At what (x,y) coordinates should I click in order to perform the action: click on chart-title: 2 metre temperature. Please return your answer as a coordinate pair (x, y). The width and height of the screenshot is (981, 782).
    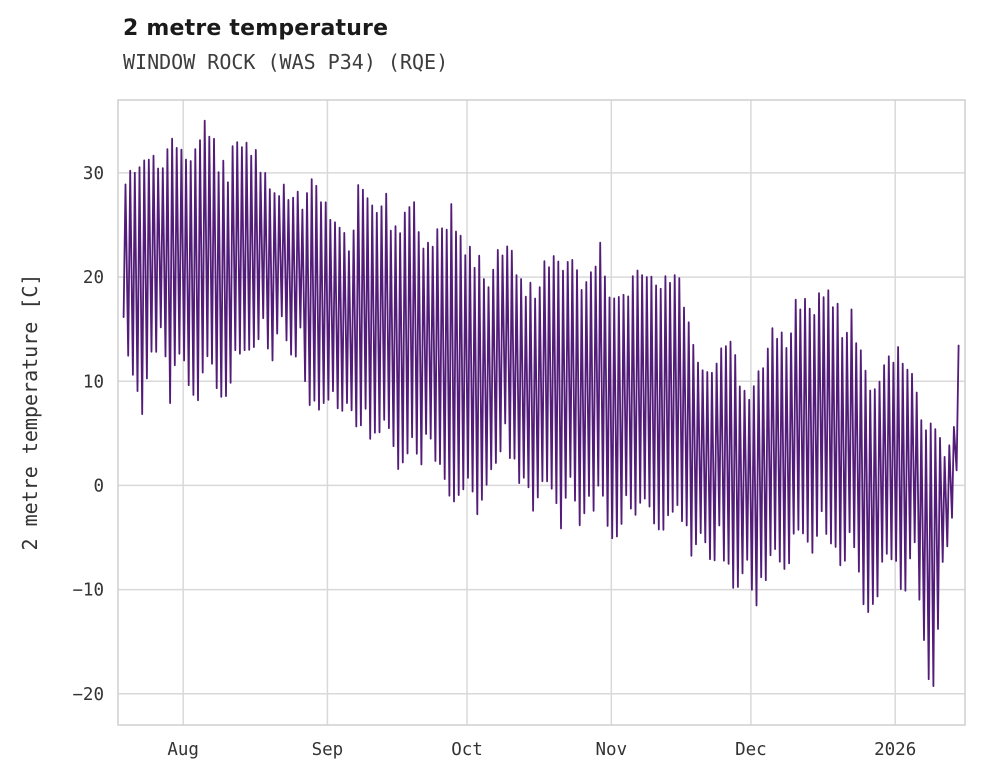
    Looking at the image, I should click on (256, 28).